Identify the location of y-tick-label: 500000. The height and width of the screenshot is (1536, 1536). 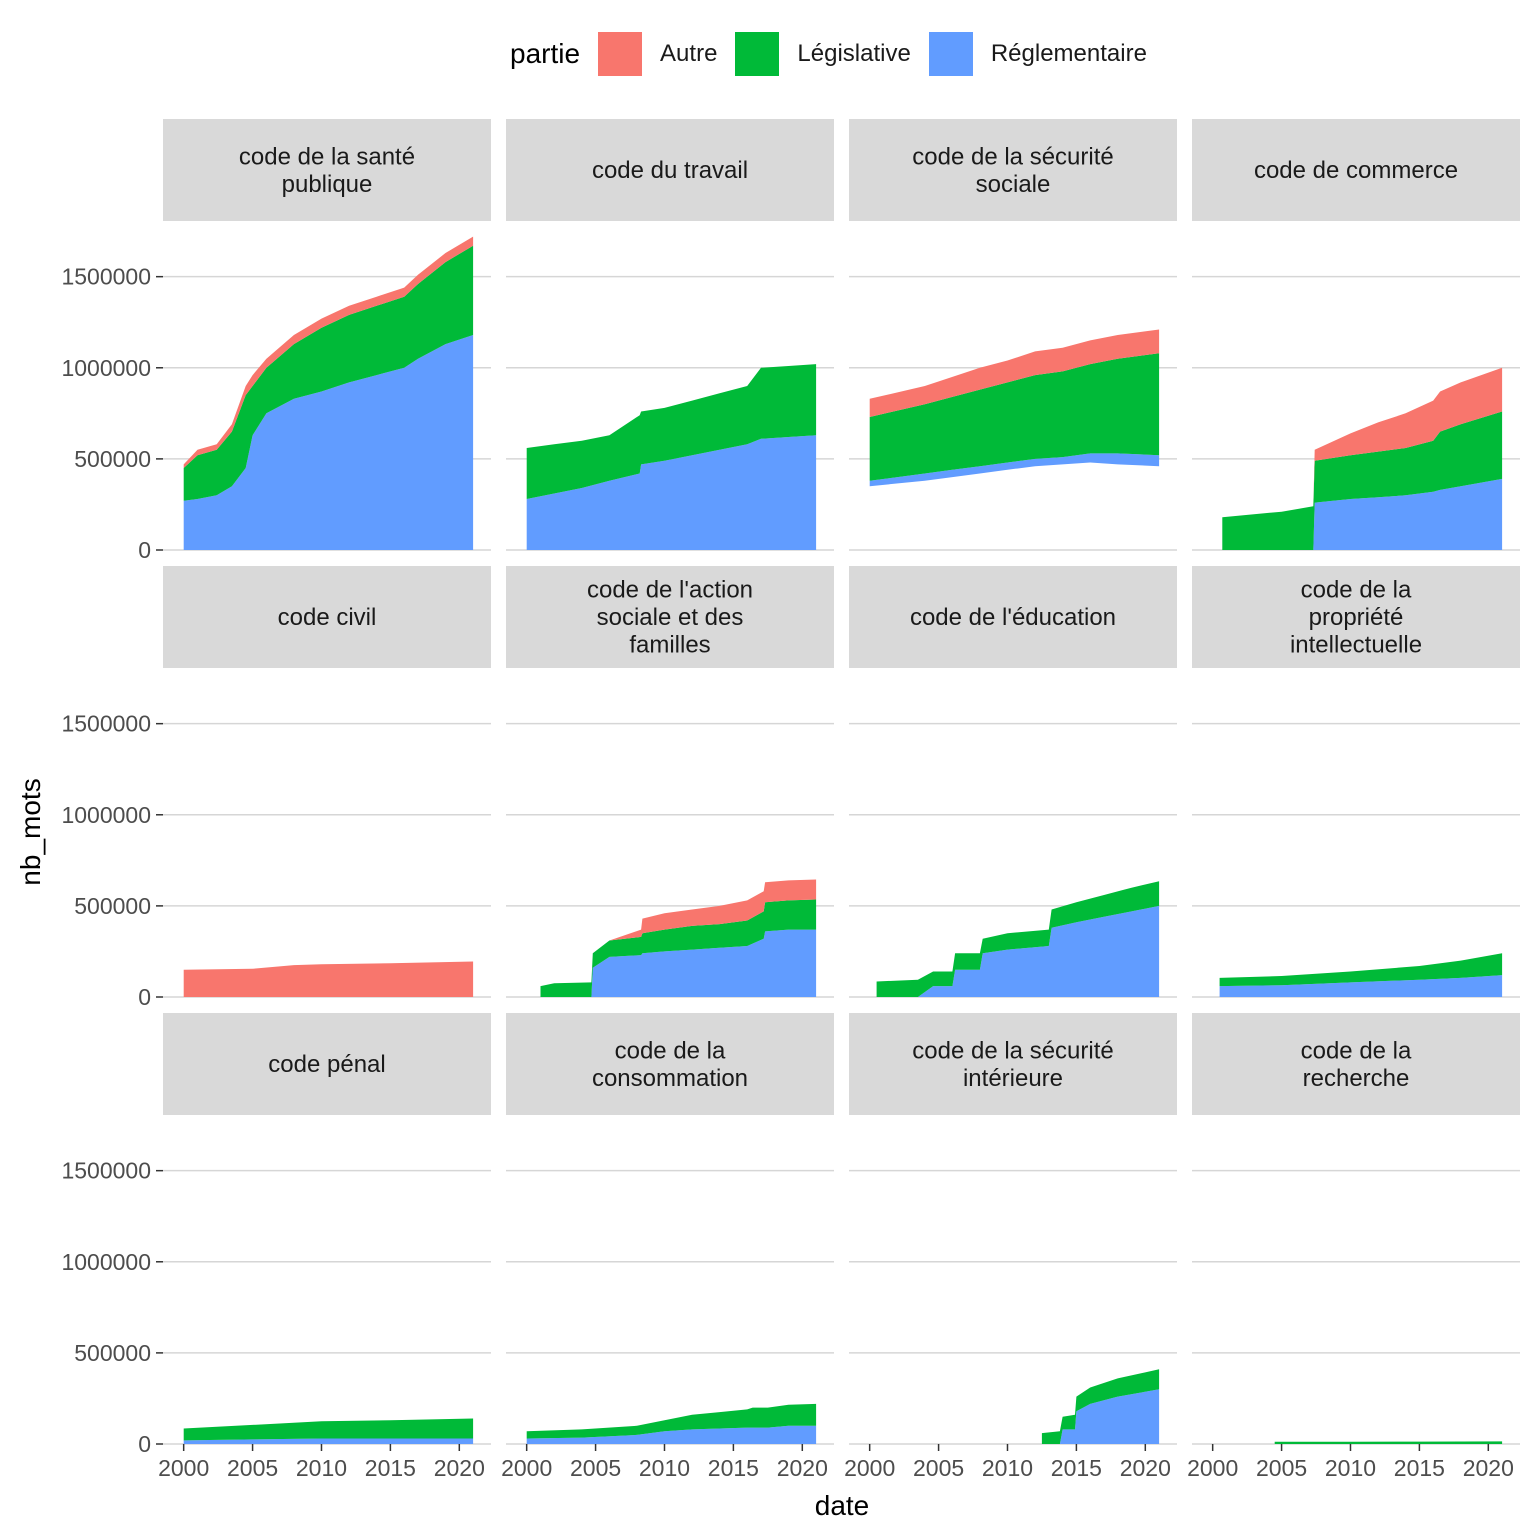
(112, 459).